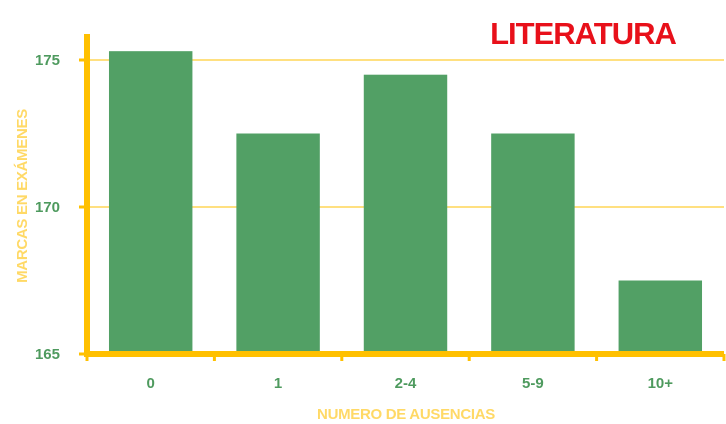 The width and height of the screenshot is (726, 424). What do you see at coordinates (47, 60) in the screenshot?
I see `y-tick-label: 175` at bounding box center [47, 60].